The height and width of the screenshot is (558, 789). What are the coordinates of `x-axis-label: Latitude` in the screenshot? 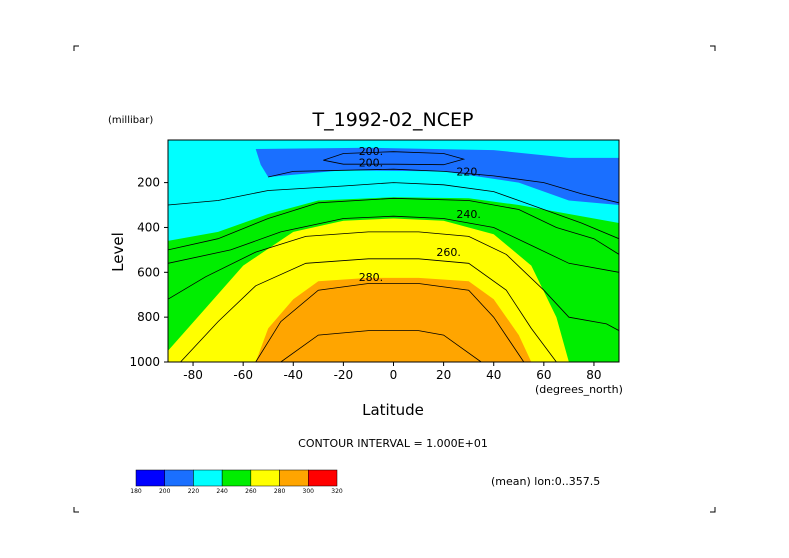 It's located at (393, 410).